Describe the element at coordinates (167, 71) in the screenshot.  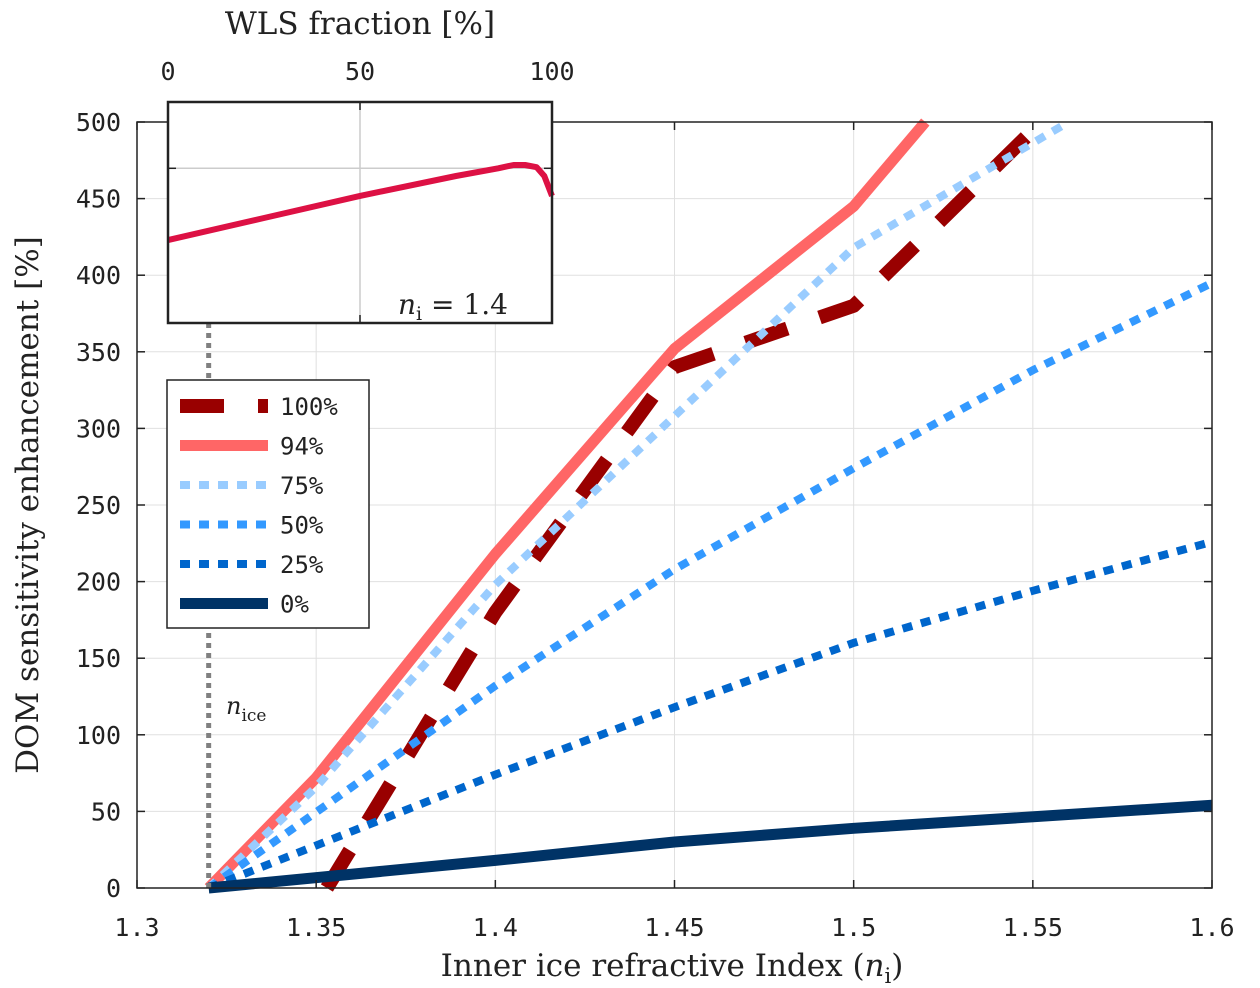
I see `inset-x-tick-label: 0` at that location.